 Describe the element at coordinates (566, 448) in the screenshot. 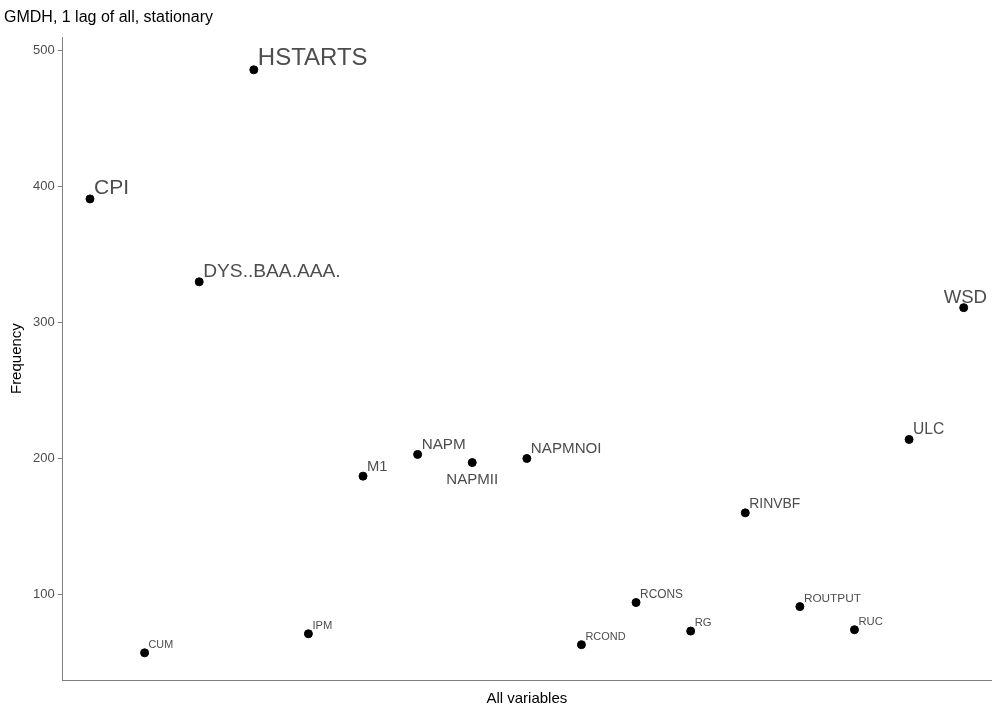

I see `data-label: NAPMNOI` at that location.